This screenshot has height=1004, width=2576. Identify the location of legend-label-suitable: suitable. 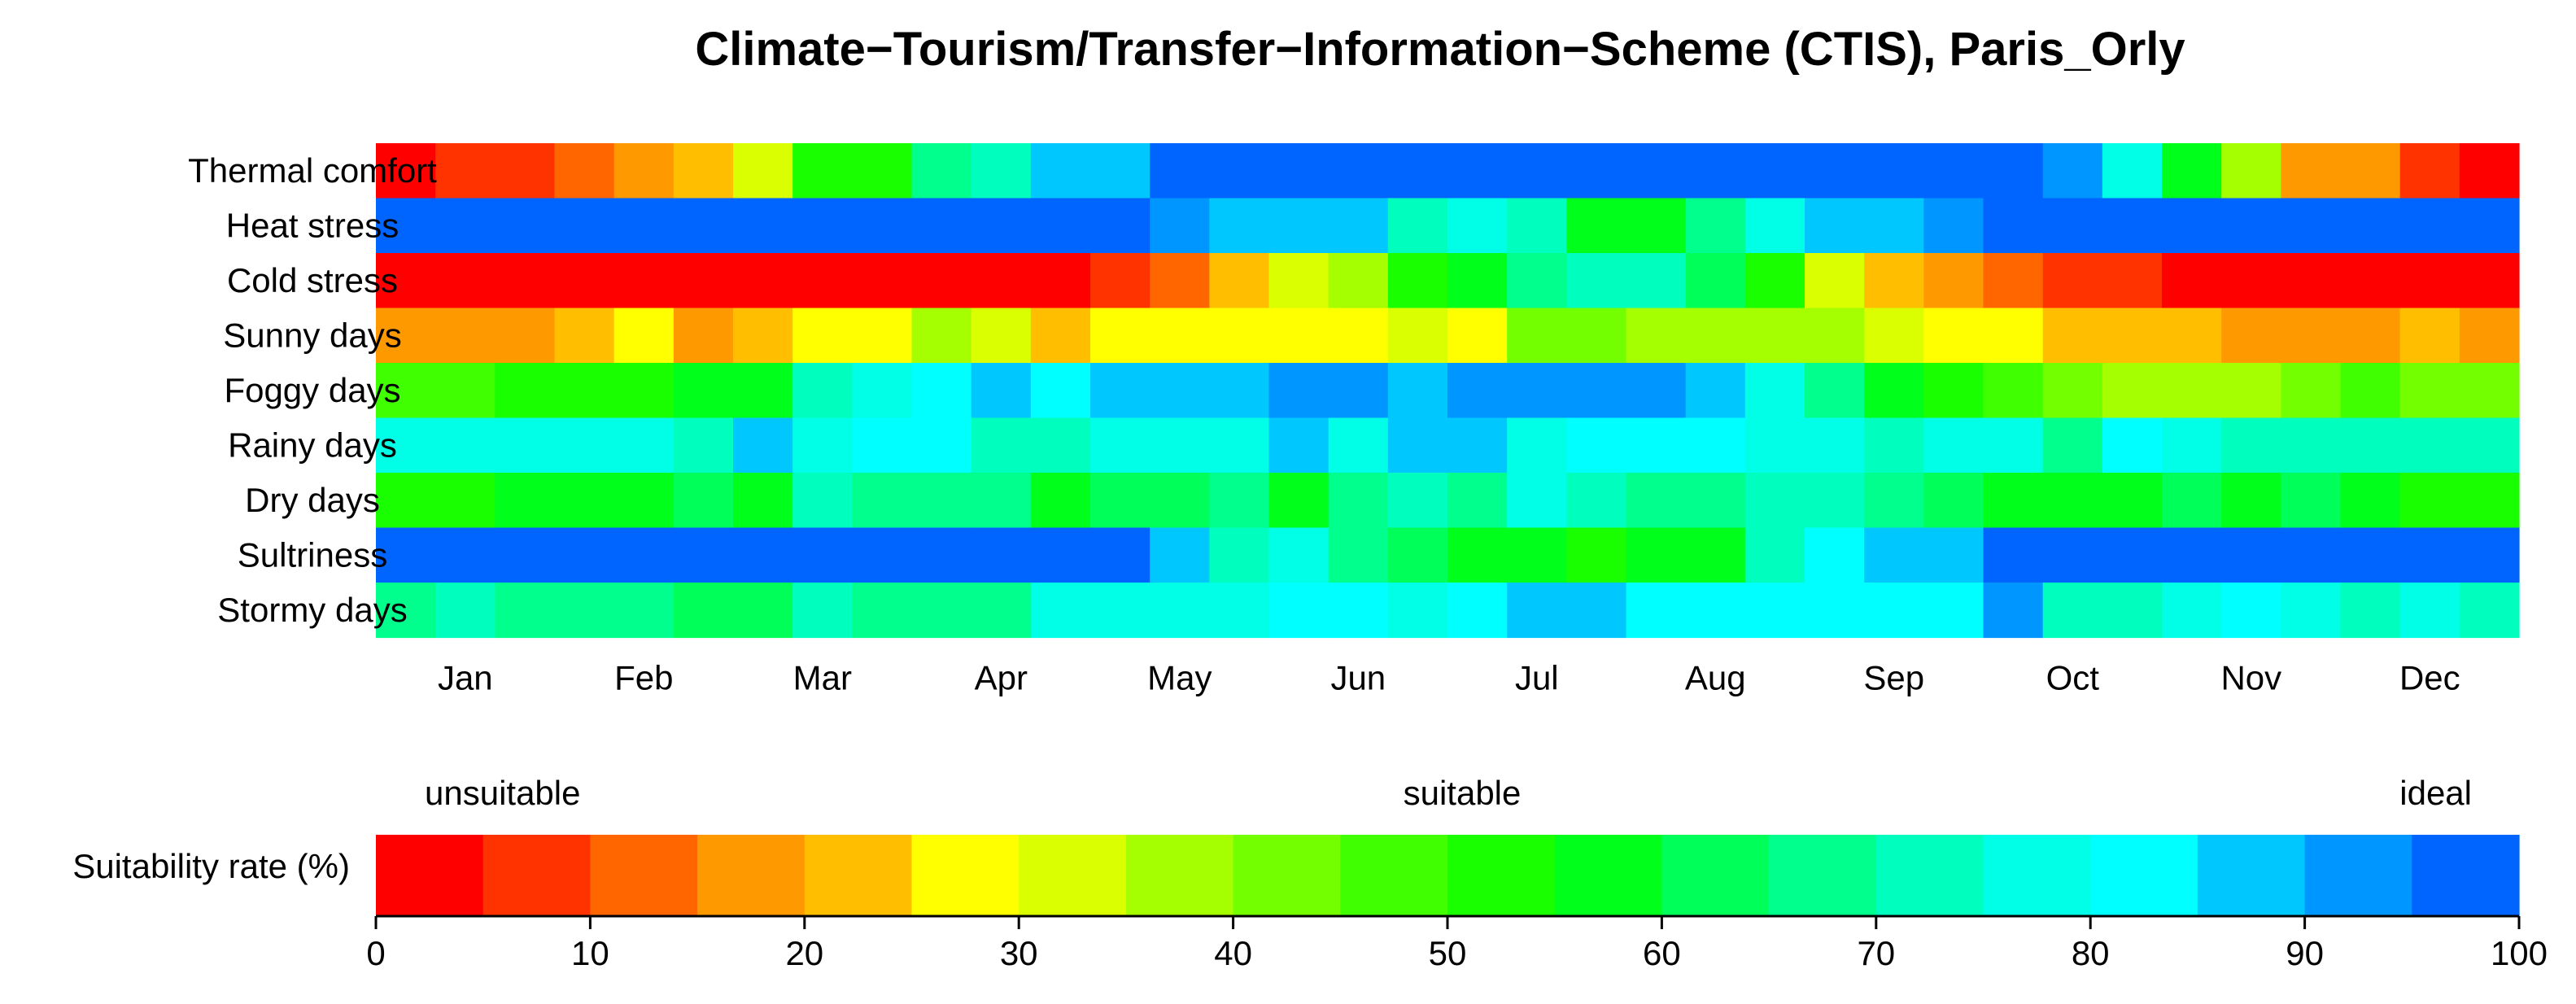
(1463, 793).